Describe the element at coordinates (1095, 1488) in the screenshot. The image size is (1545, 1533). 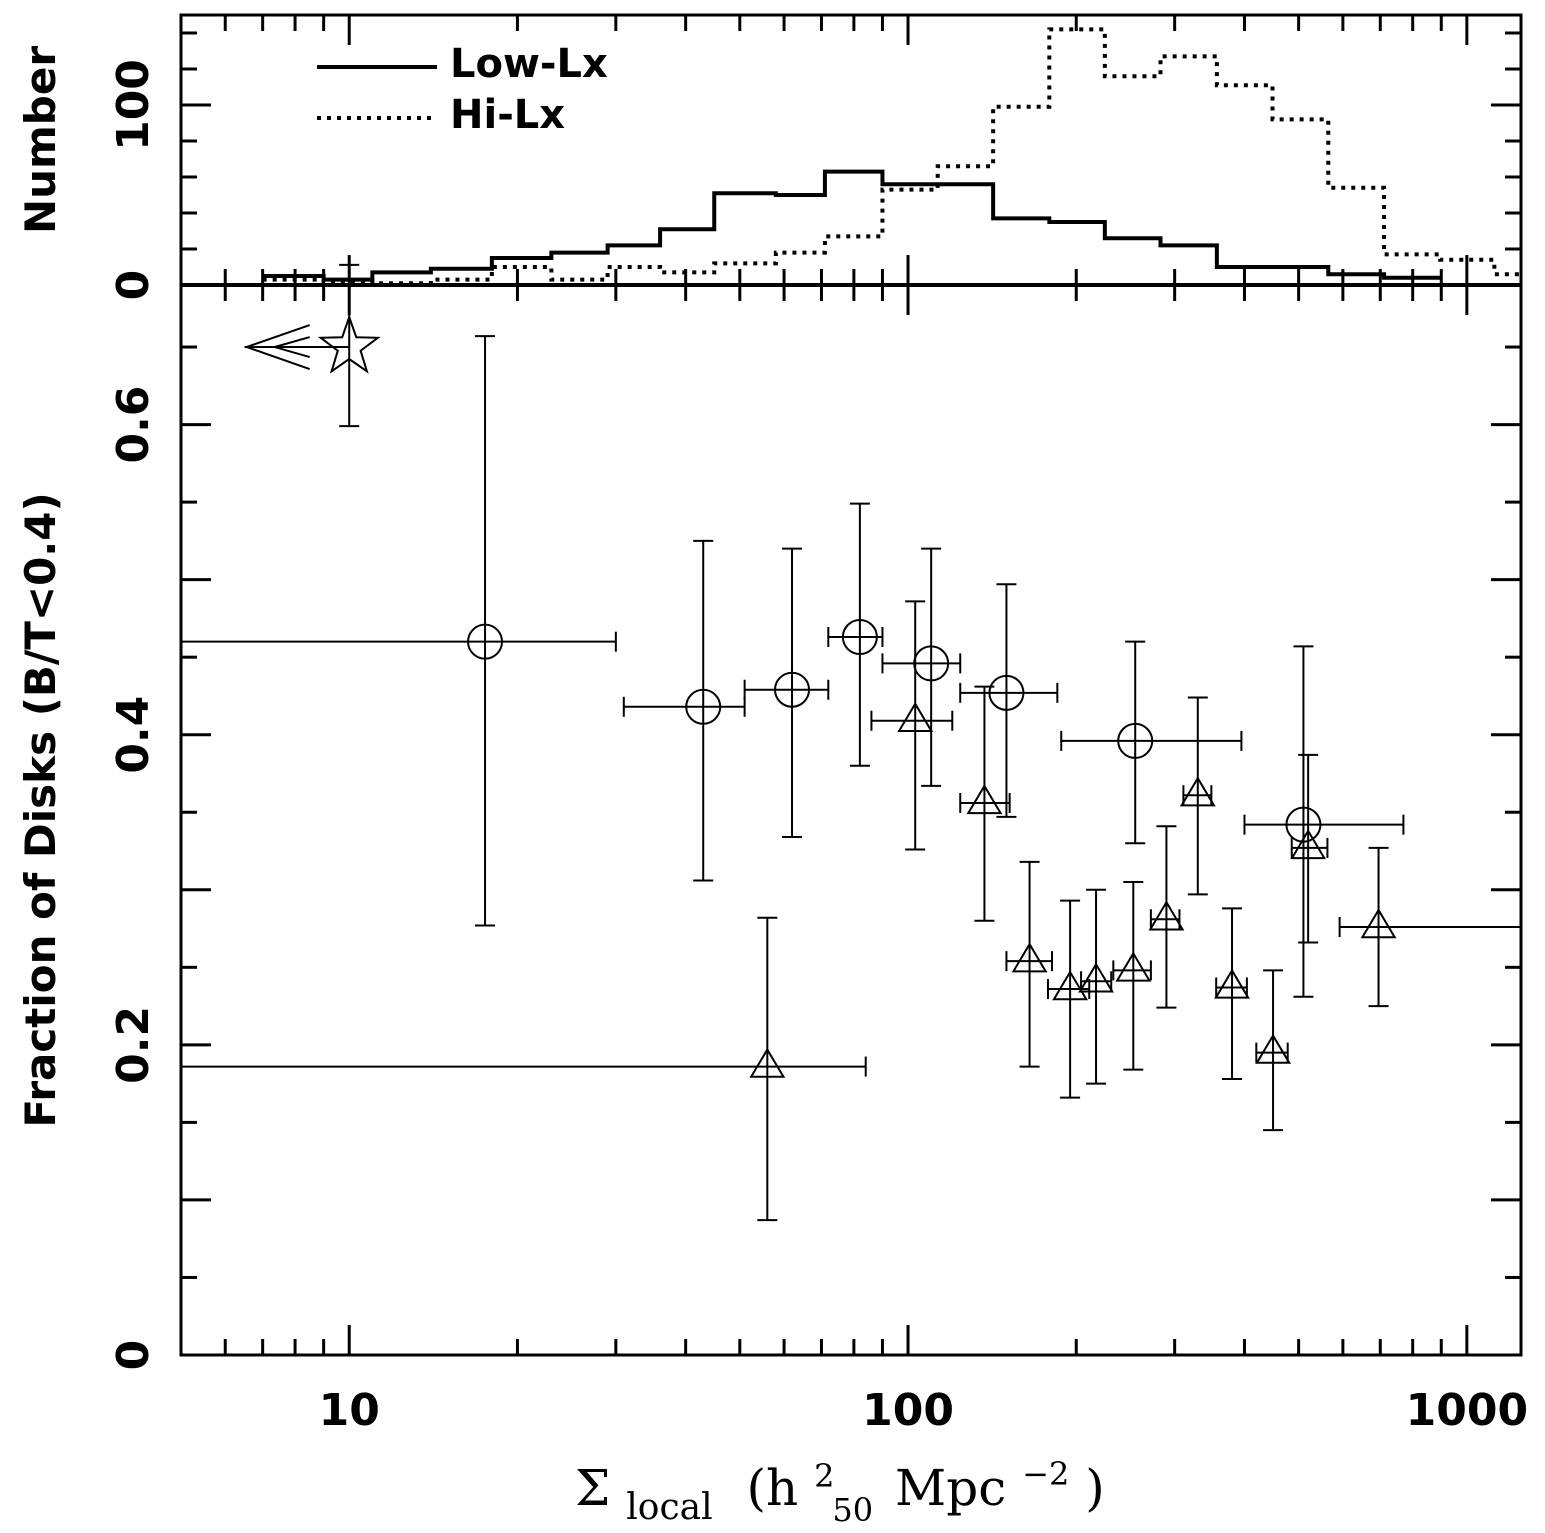
I see `x-axis-close: )` at that location.